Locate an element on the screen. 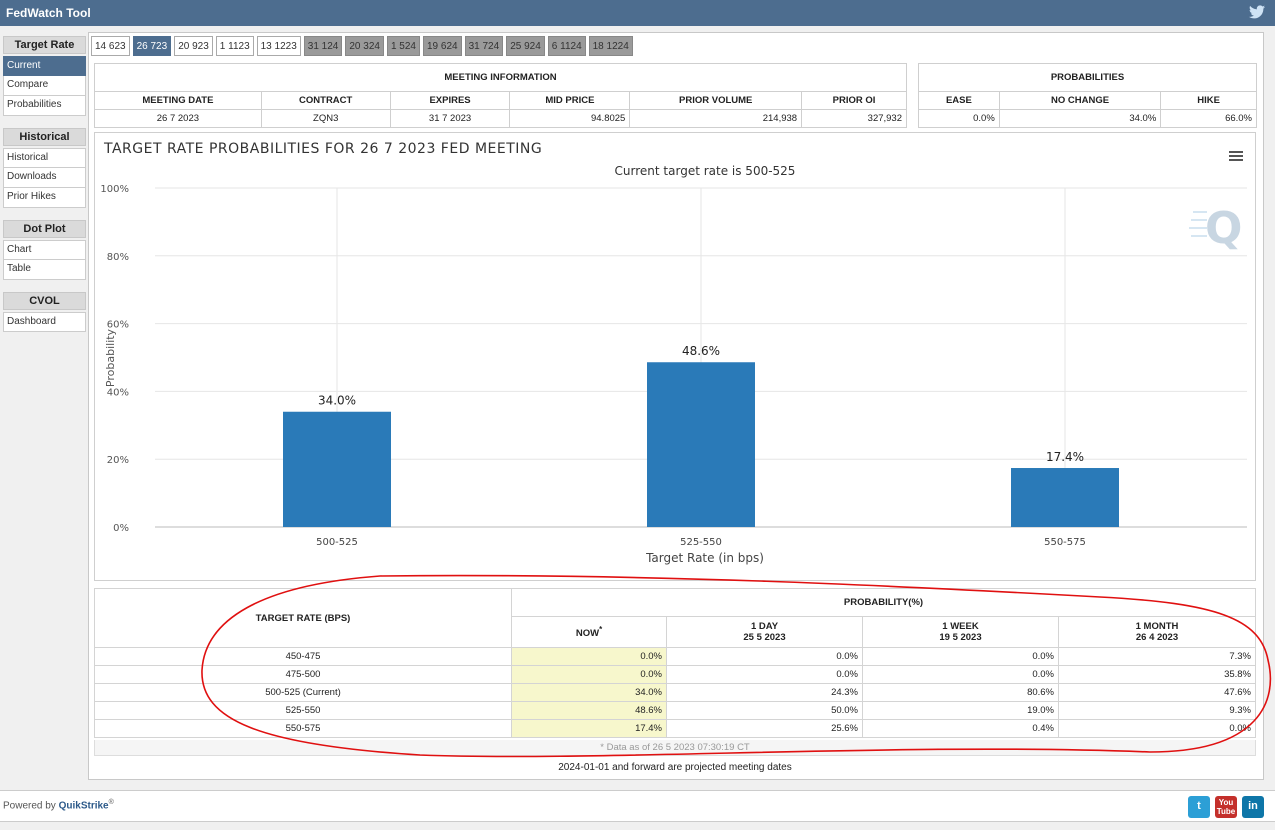 The image size is (1275, 830). col-1-week: 1 WEEK 19 5 2023 is located at coordinates (960, 632).